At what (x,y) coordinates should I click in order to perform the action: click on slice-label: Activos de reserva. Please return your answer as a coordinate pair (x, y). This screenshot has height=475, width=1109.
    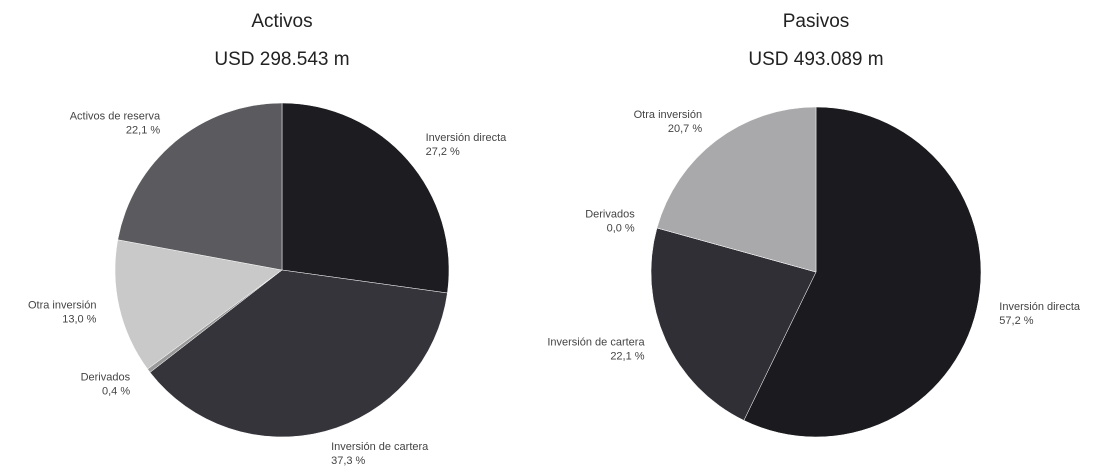
    Looking at the image, I should click on (115, 117).